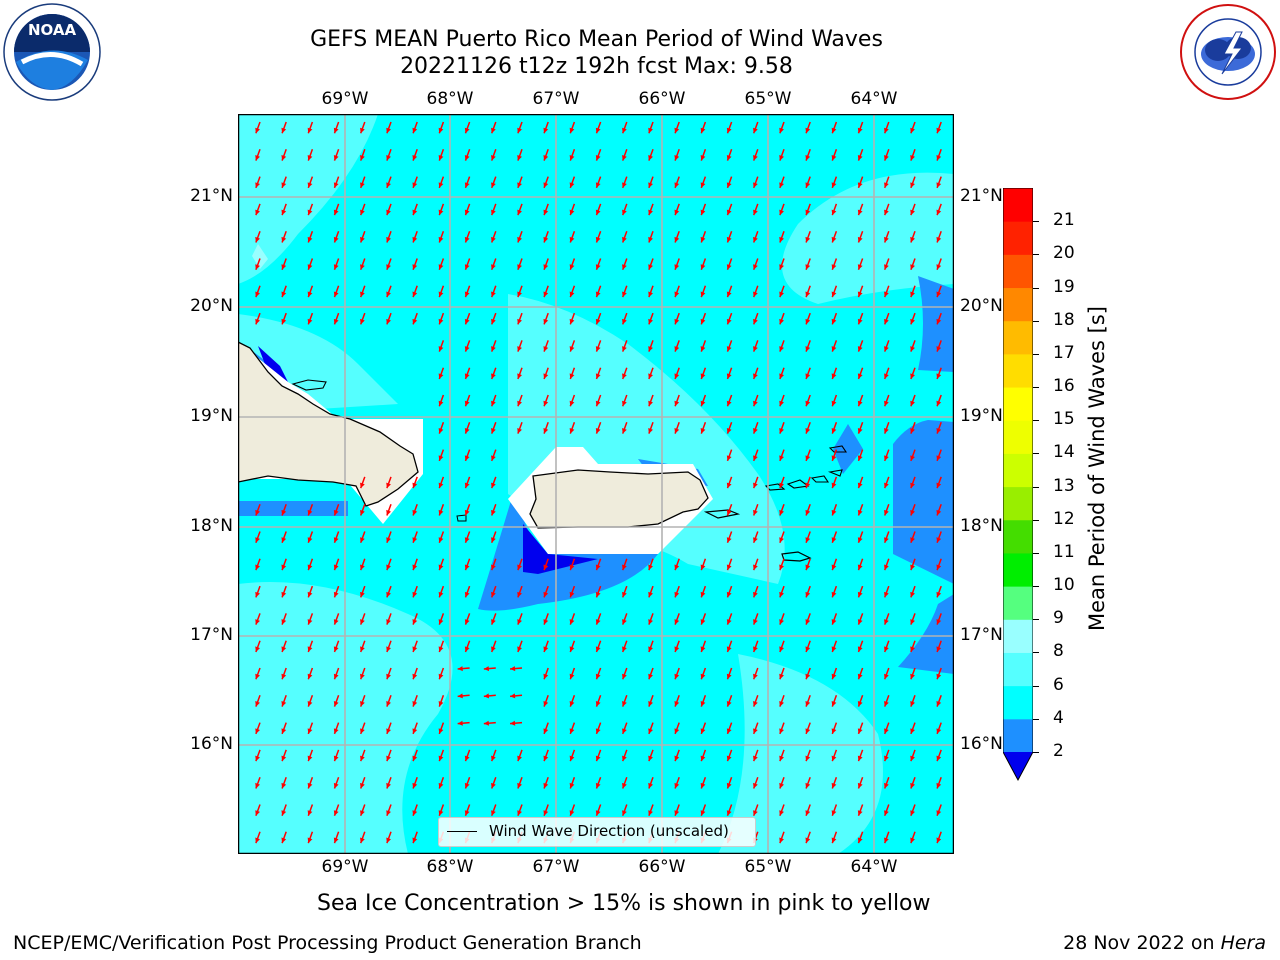 This screenshot has height=960, width=1280. What do you see at coordinates (1058, 751) in the screenshot?
I see `colorbar-label: 2` at bounding box center [1058, 751].